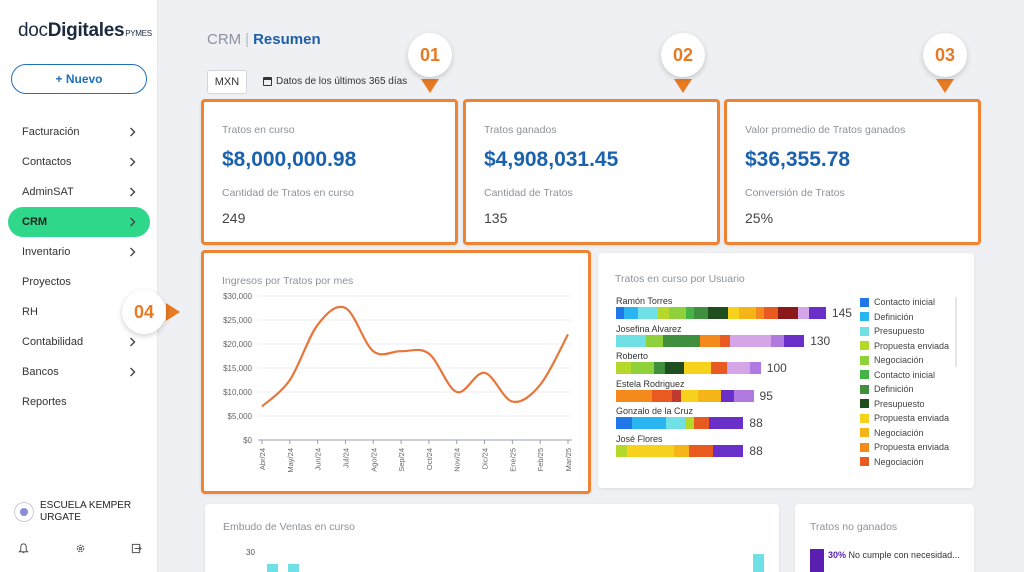 The image size is (1024, 572). What do you see at coordinates (956, 332) in the screenshot?
I see `legend-scrollbar` at bounding box center [956, 332].